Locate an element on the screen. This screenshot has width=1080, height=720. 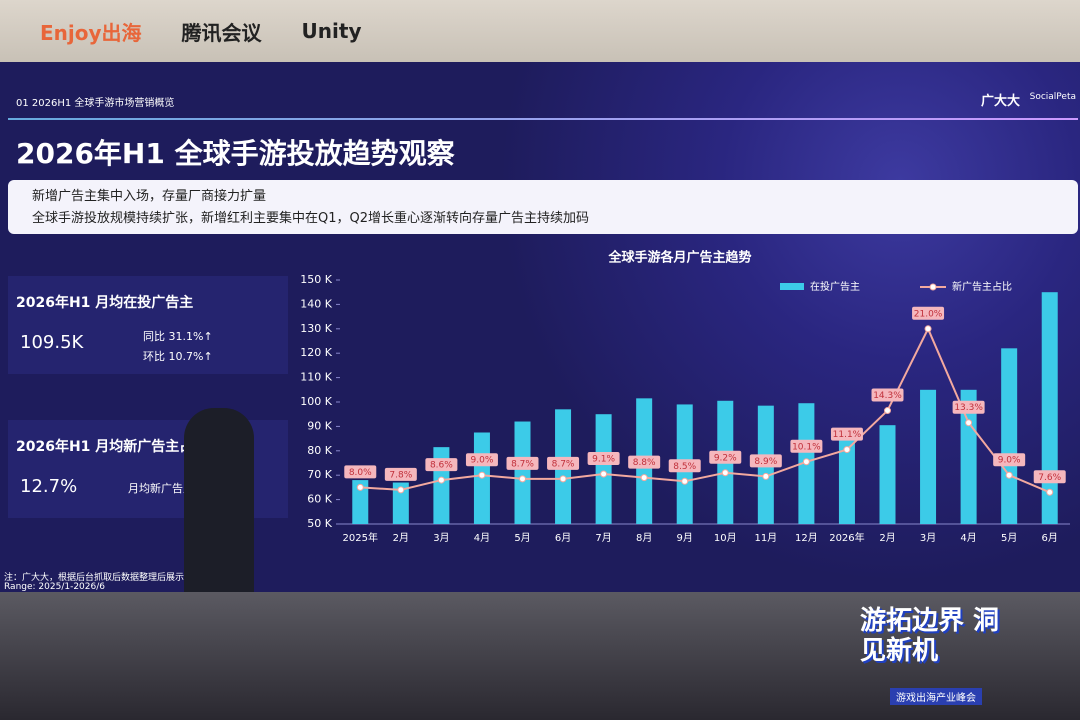
data-label: 10.1% is located at coordinates (806, 447).